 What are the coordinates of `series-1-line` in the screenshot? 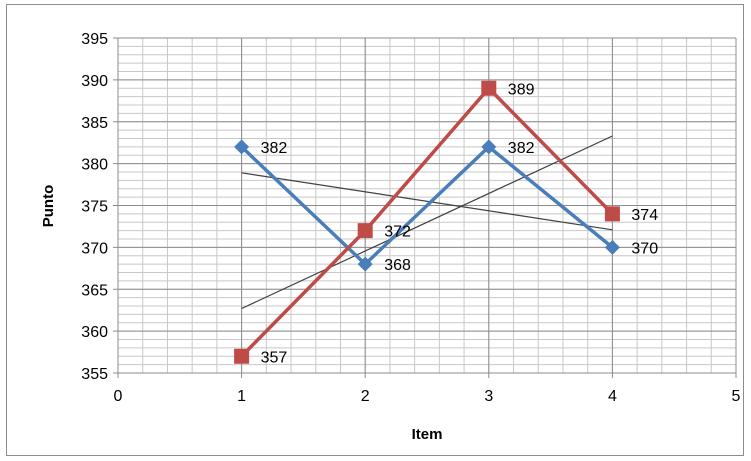 It's located at (427, 205).